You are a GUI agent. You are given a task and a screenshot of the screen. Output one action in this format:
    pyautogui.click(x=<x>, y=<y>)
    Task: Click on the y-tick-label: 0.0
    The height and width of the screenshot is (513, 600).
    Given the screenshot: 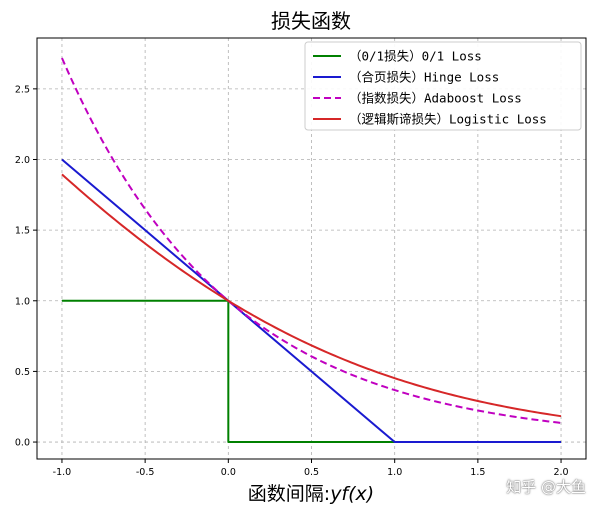 What is the action you would take?
    pyautogui.click(x=22, y=443)
    